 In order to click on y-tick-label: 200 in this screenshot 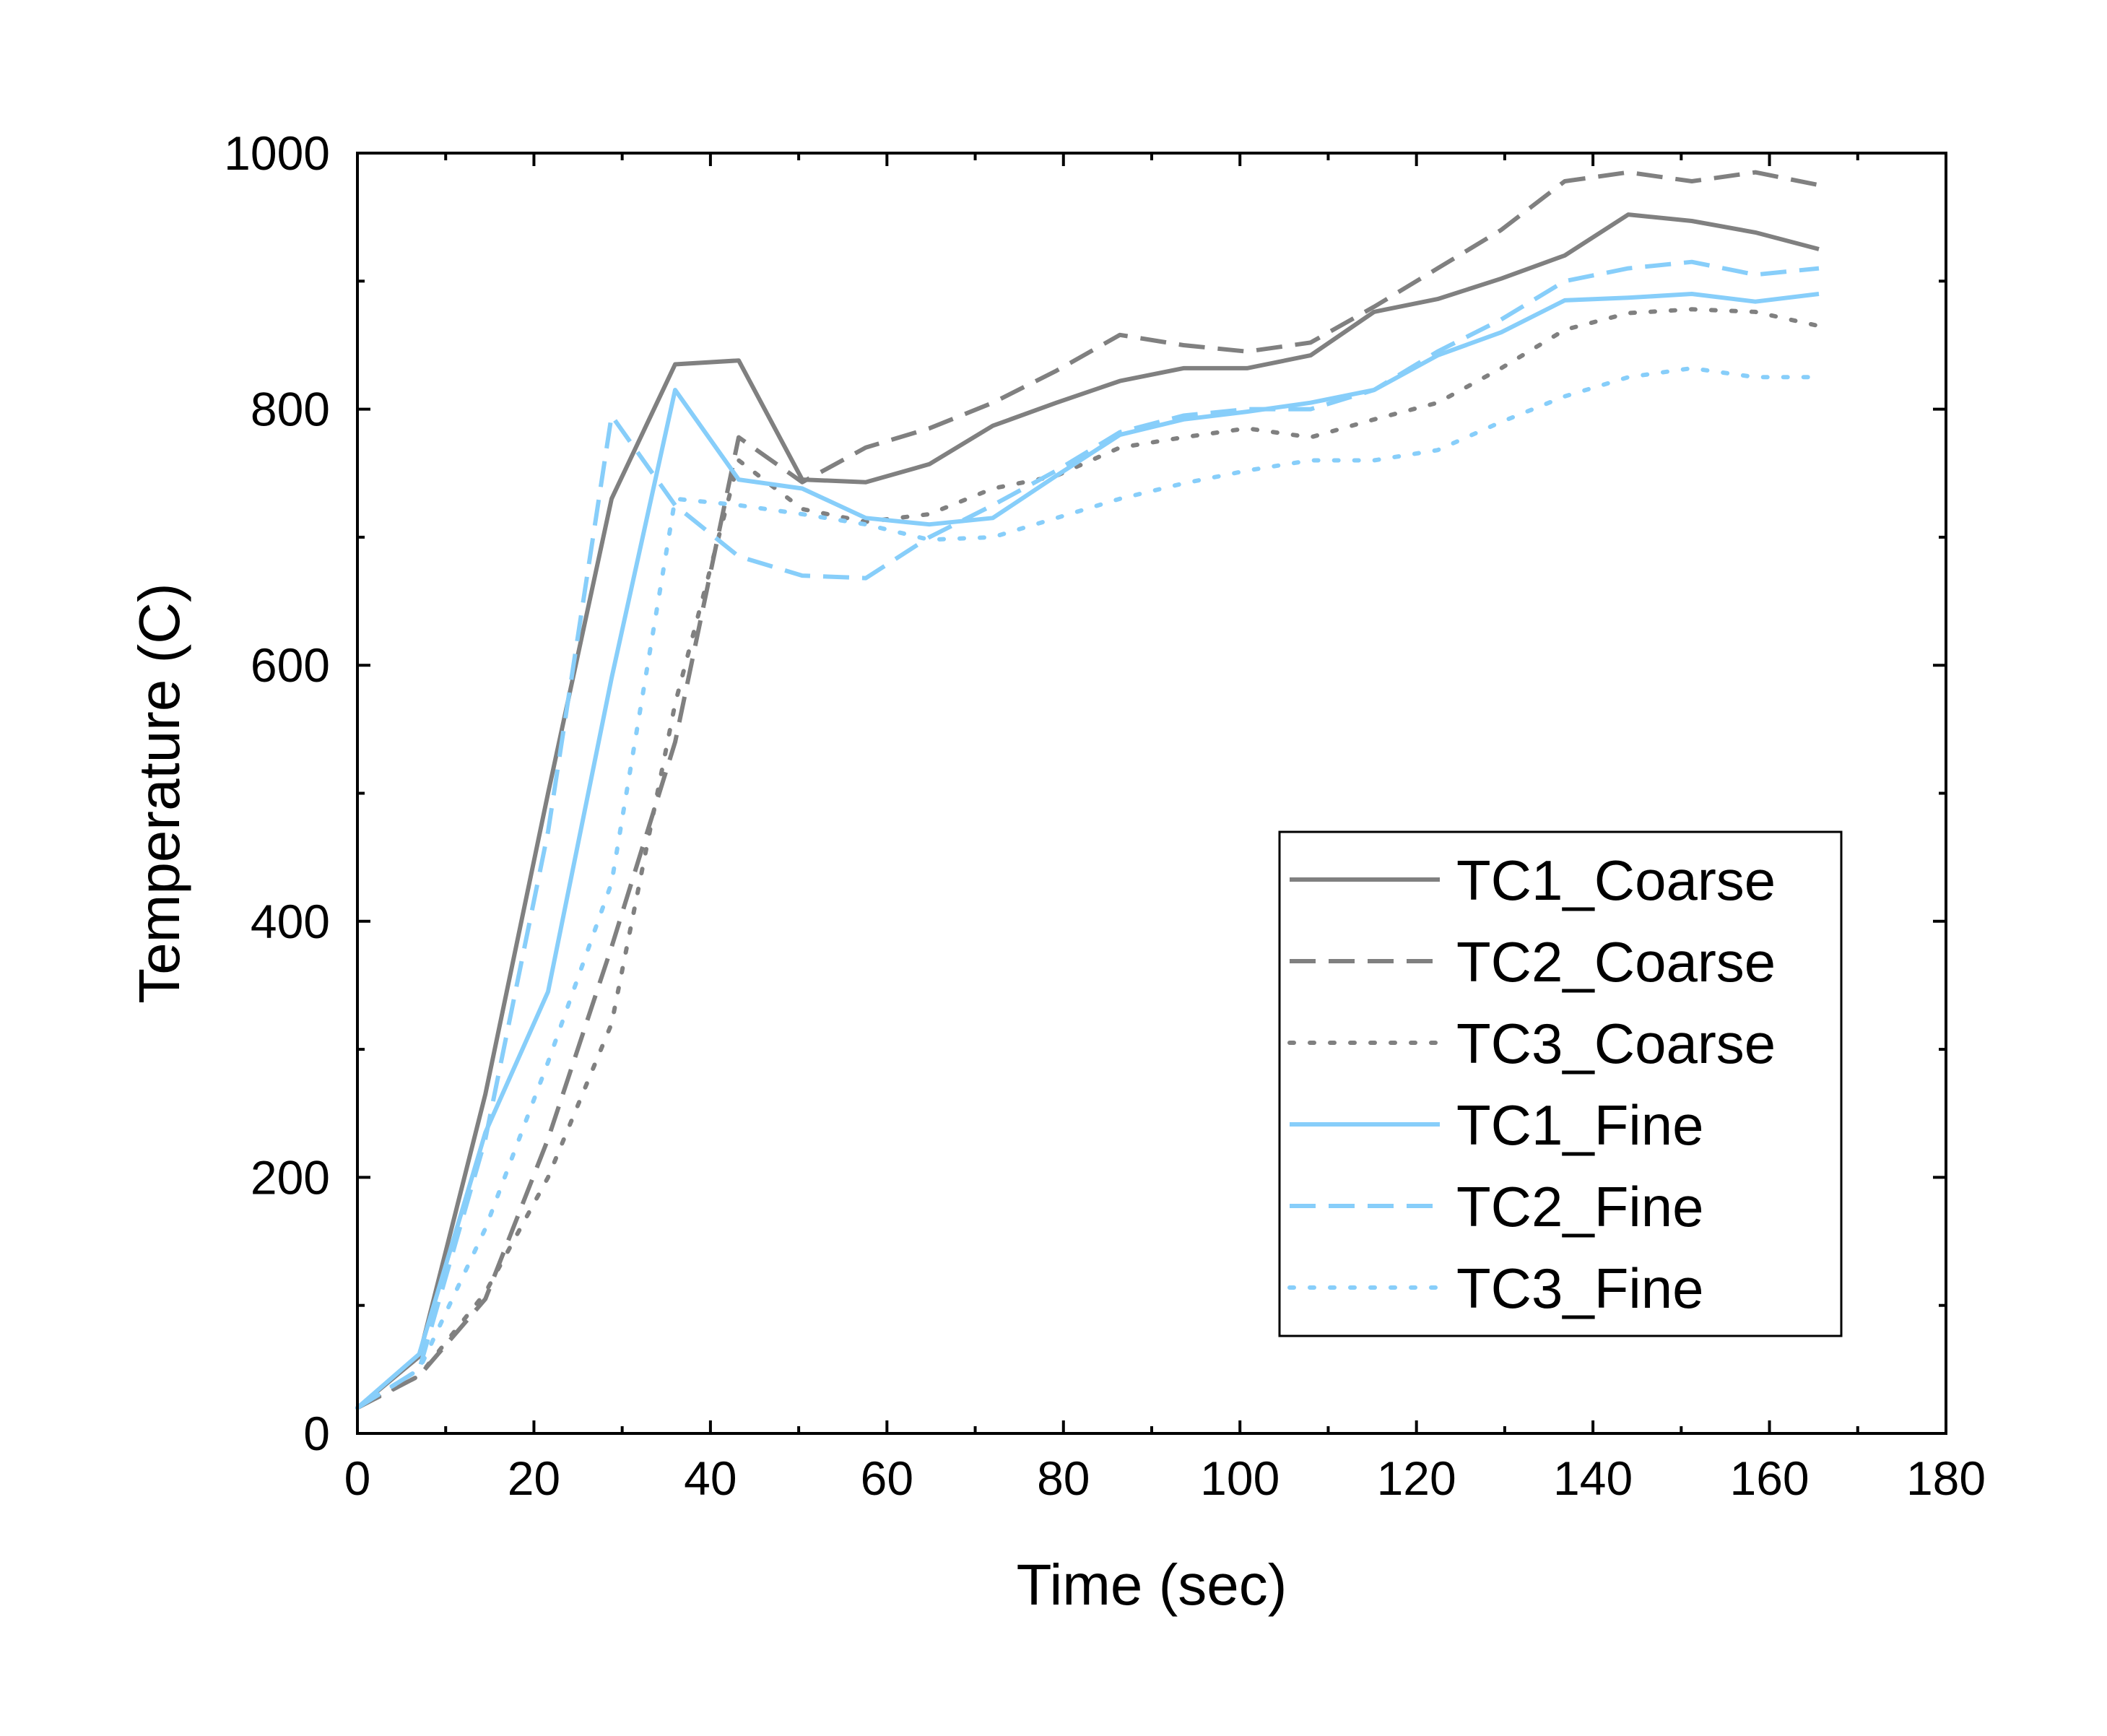, I will do `click(290, 1177)`.